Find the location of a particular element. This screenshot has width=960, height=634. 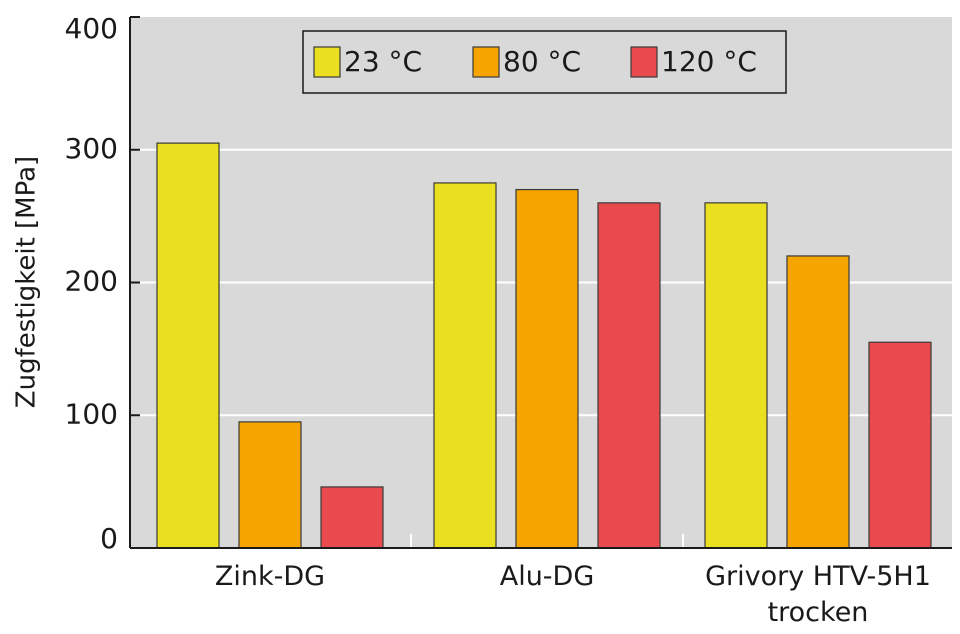

legend-label: 80 °C is located at coordinates (542, 61).